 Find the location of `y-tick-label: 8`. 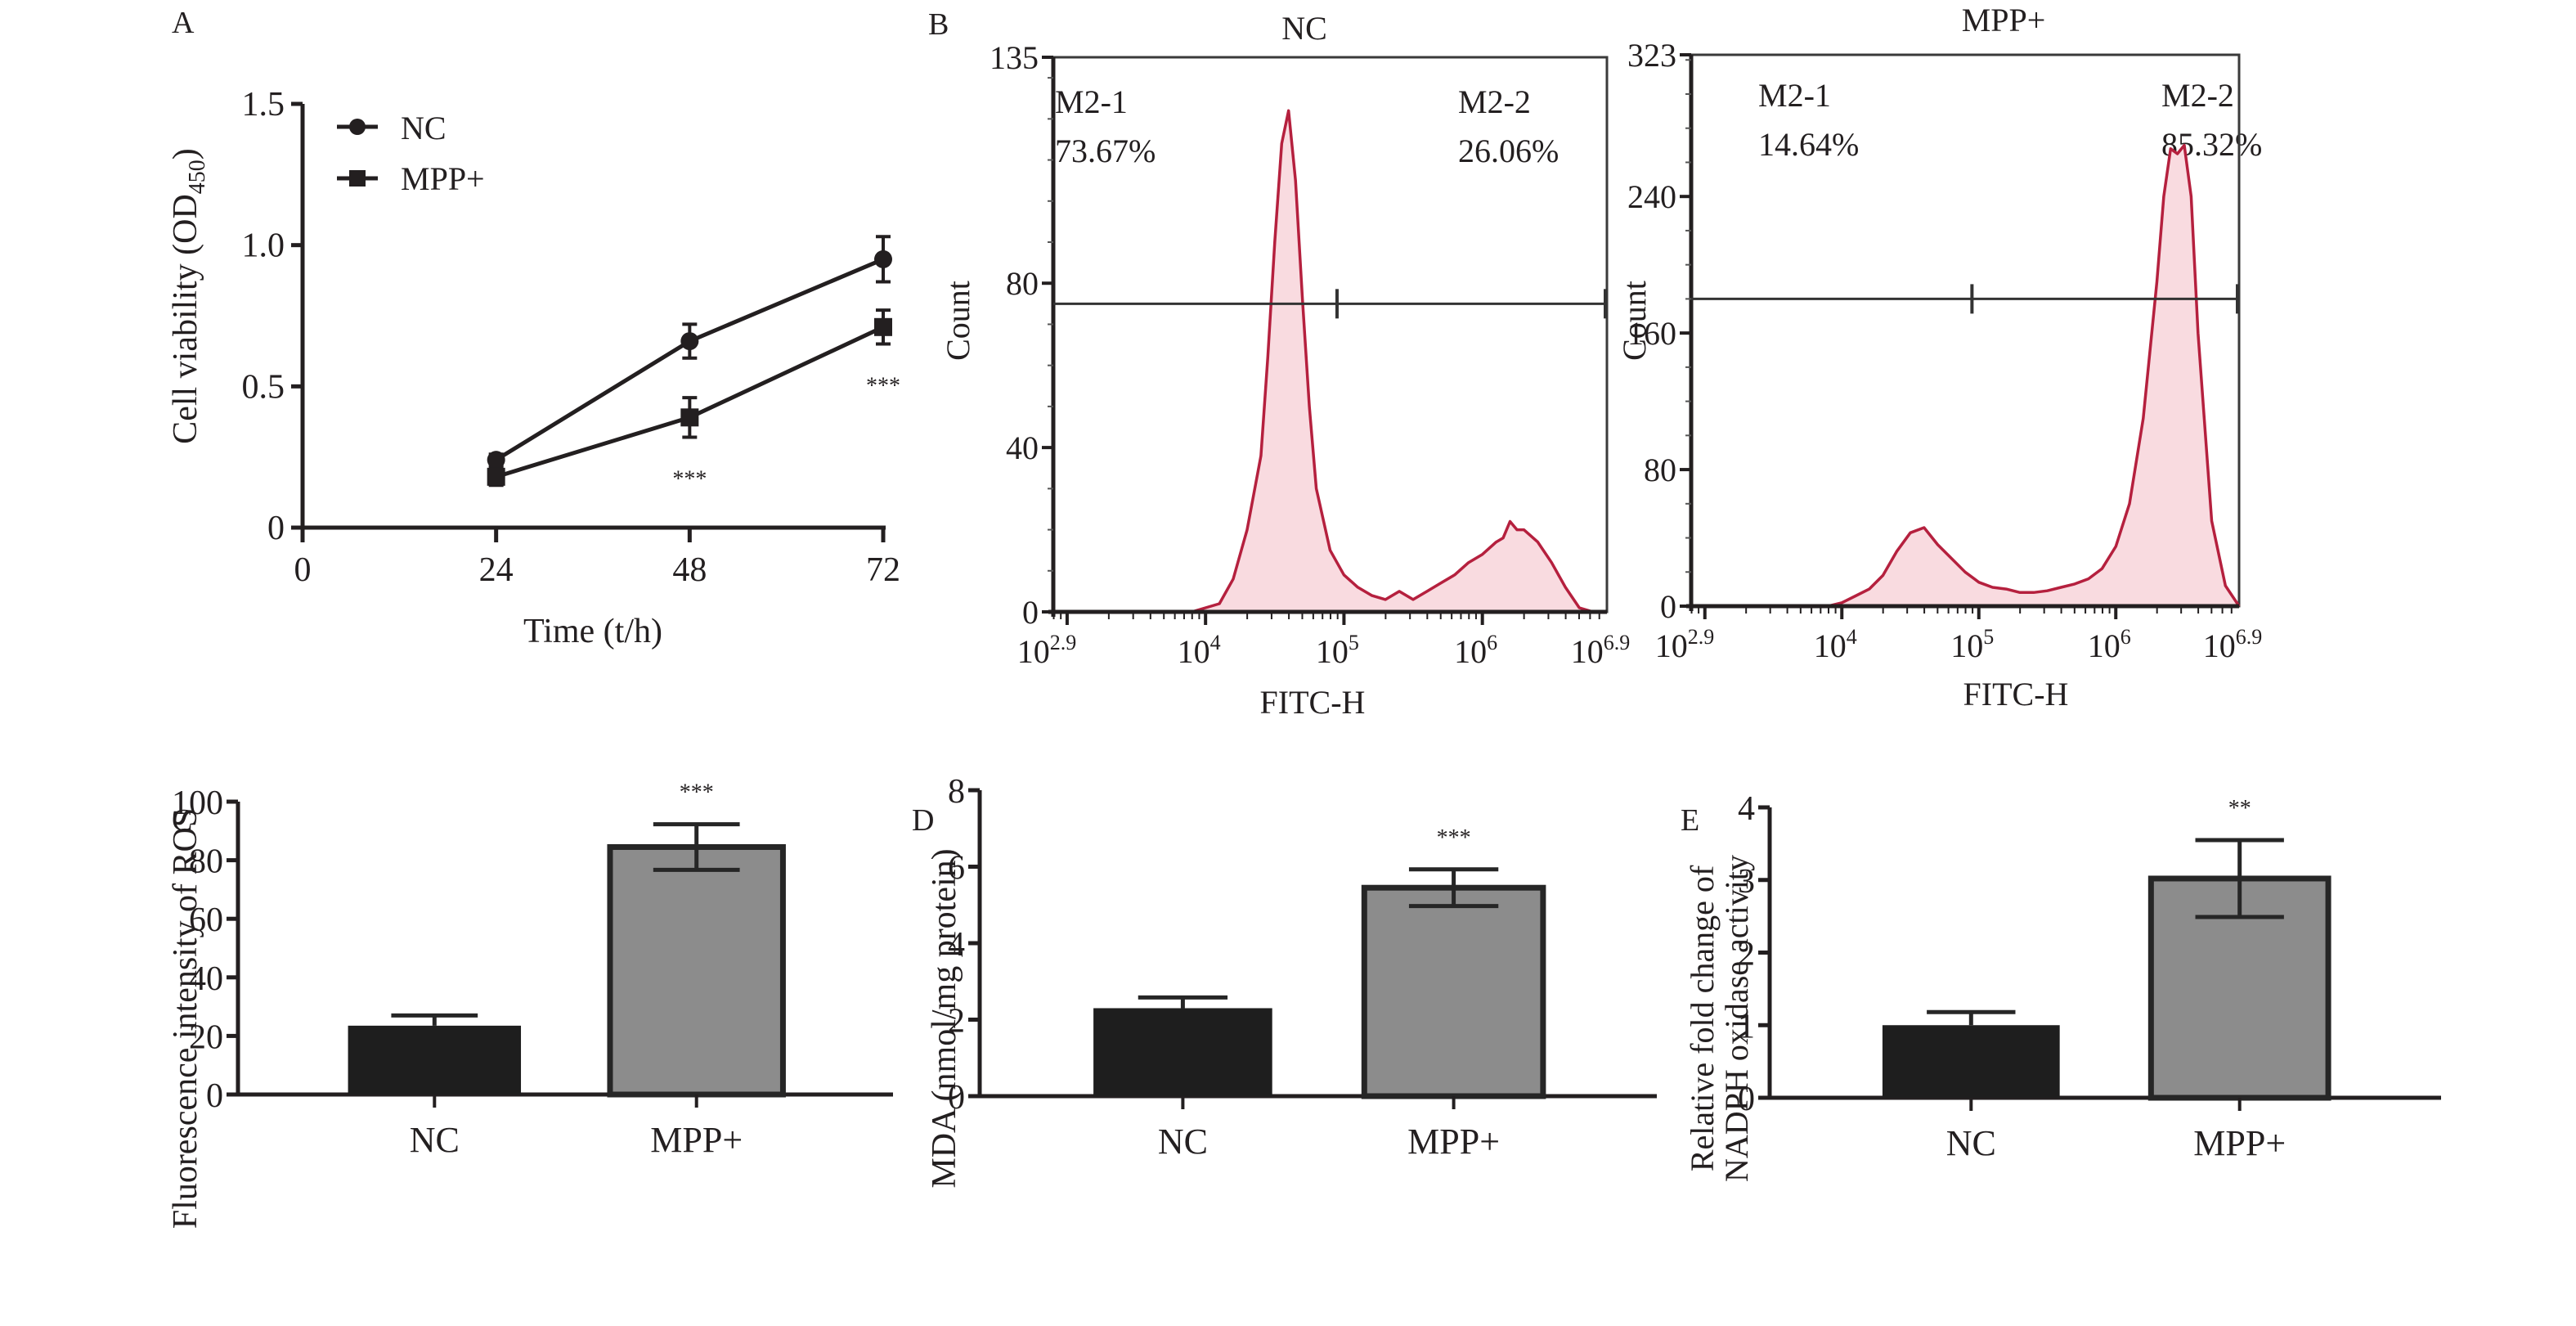

y-tick-label: 8 is located at coordinates (956, 792).